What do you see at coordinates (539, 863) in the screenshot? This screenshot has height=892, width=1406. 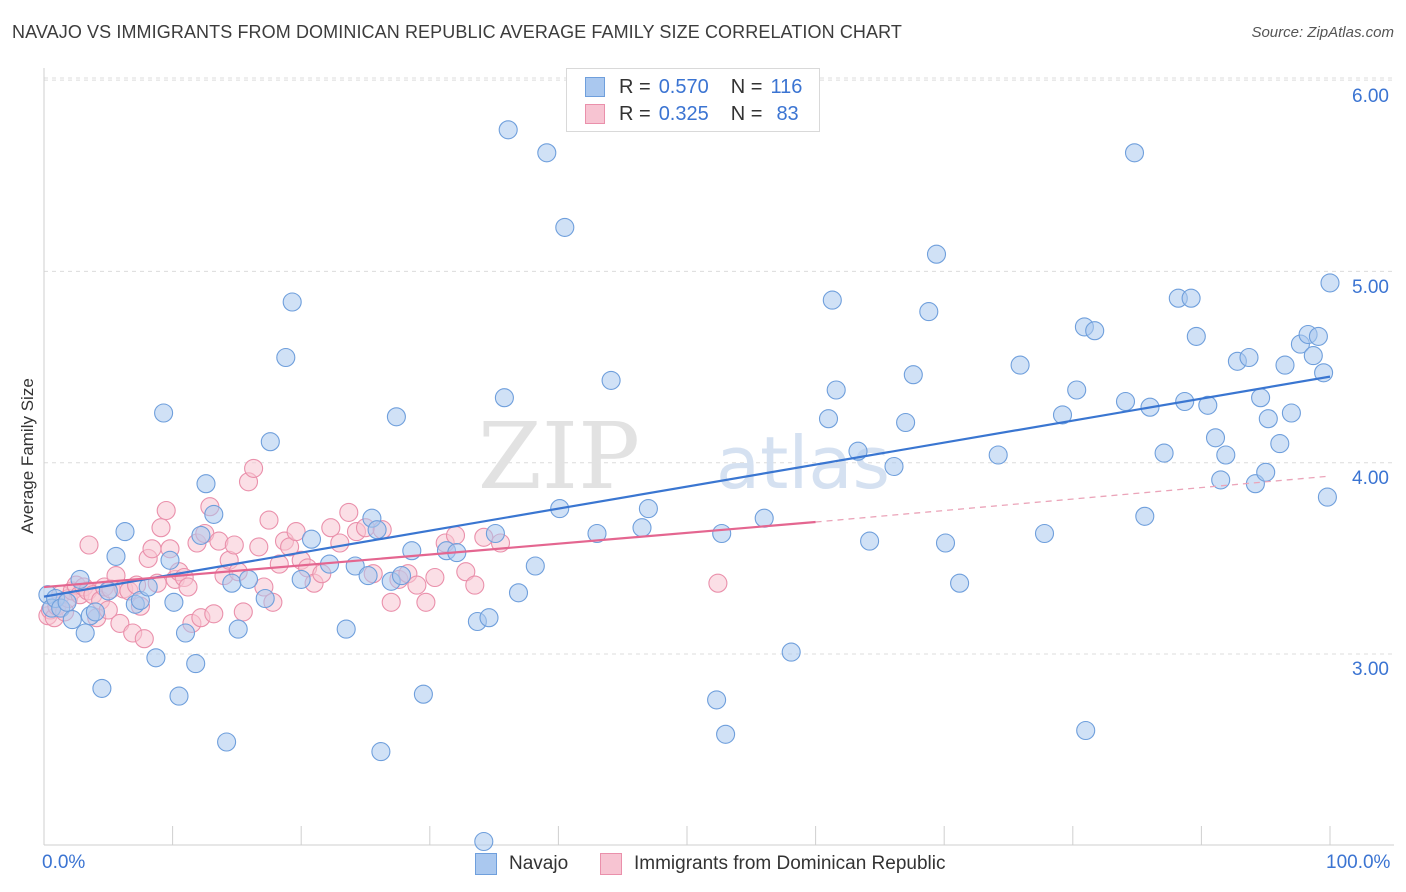 I see `legend-label-navajo: Navajo` at bounding box center [539, 863].